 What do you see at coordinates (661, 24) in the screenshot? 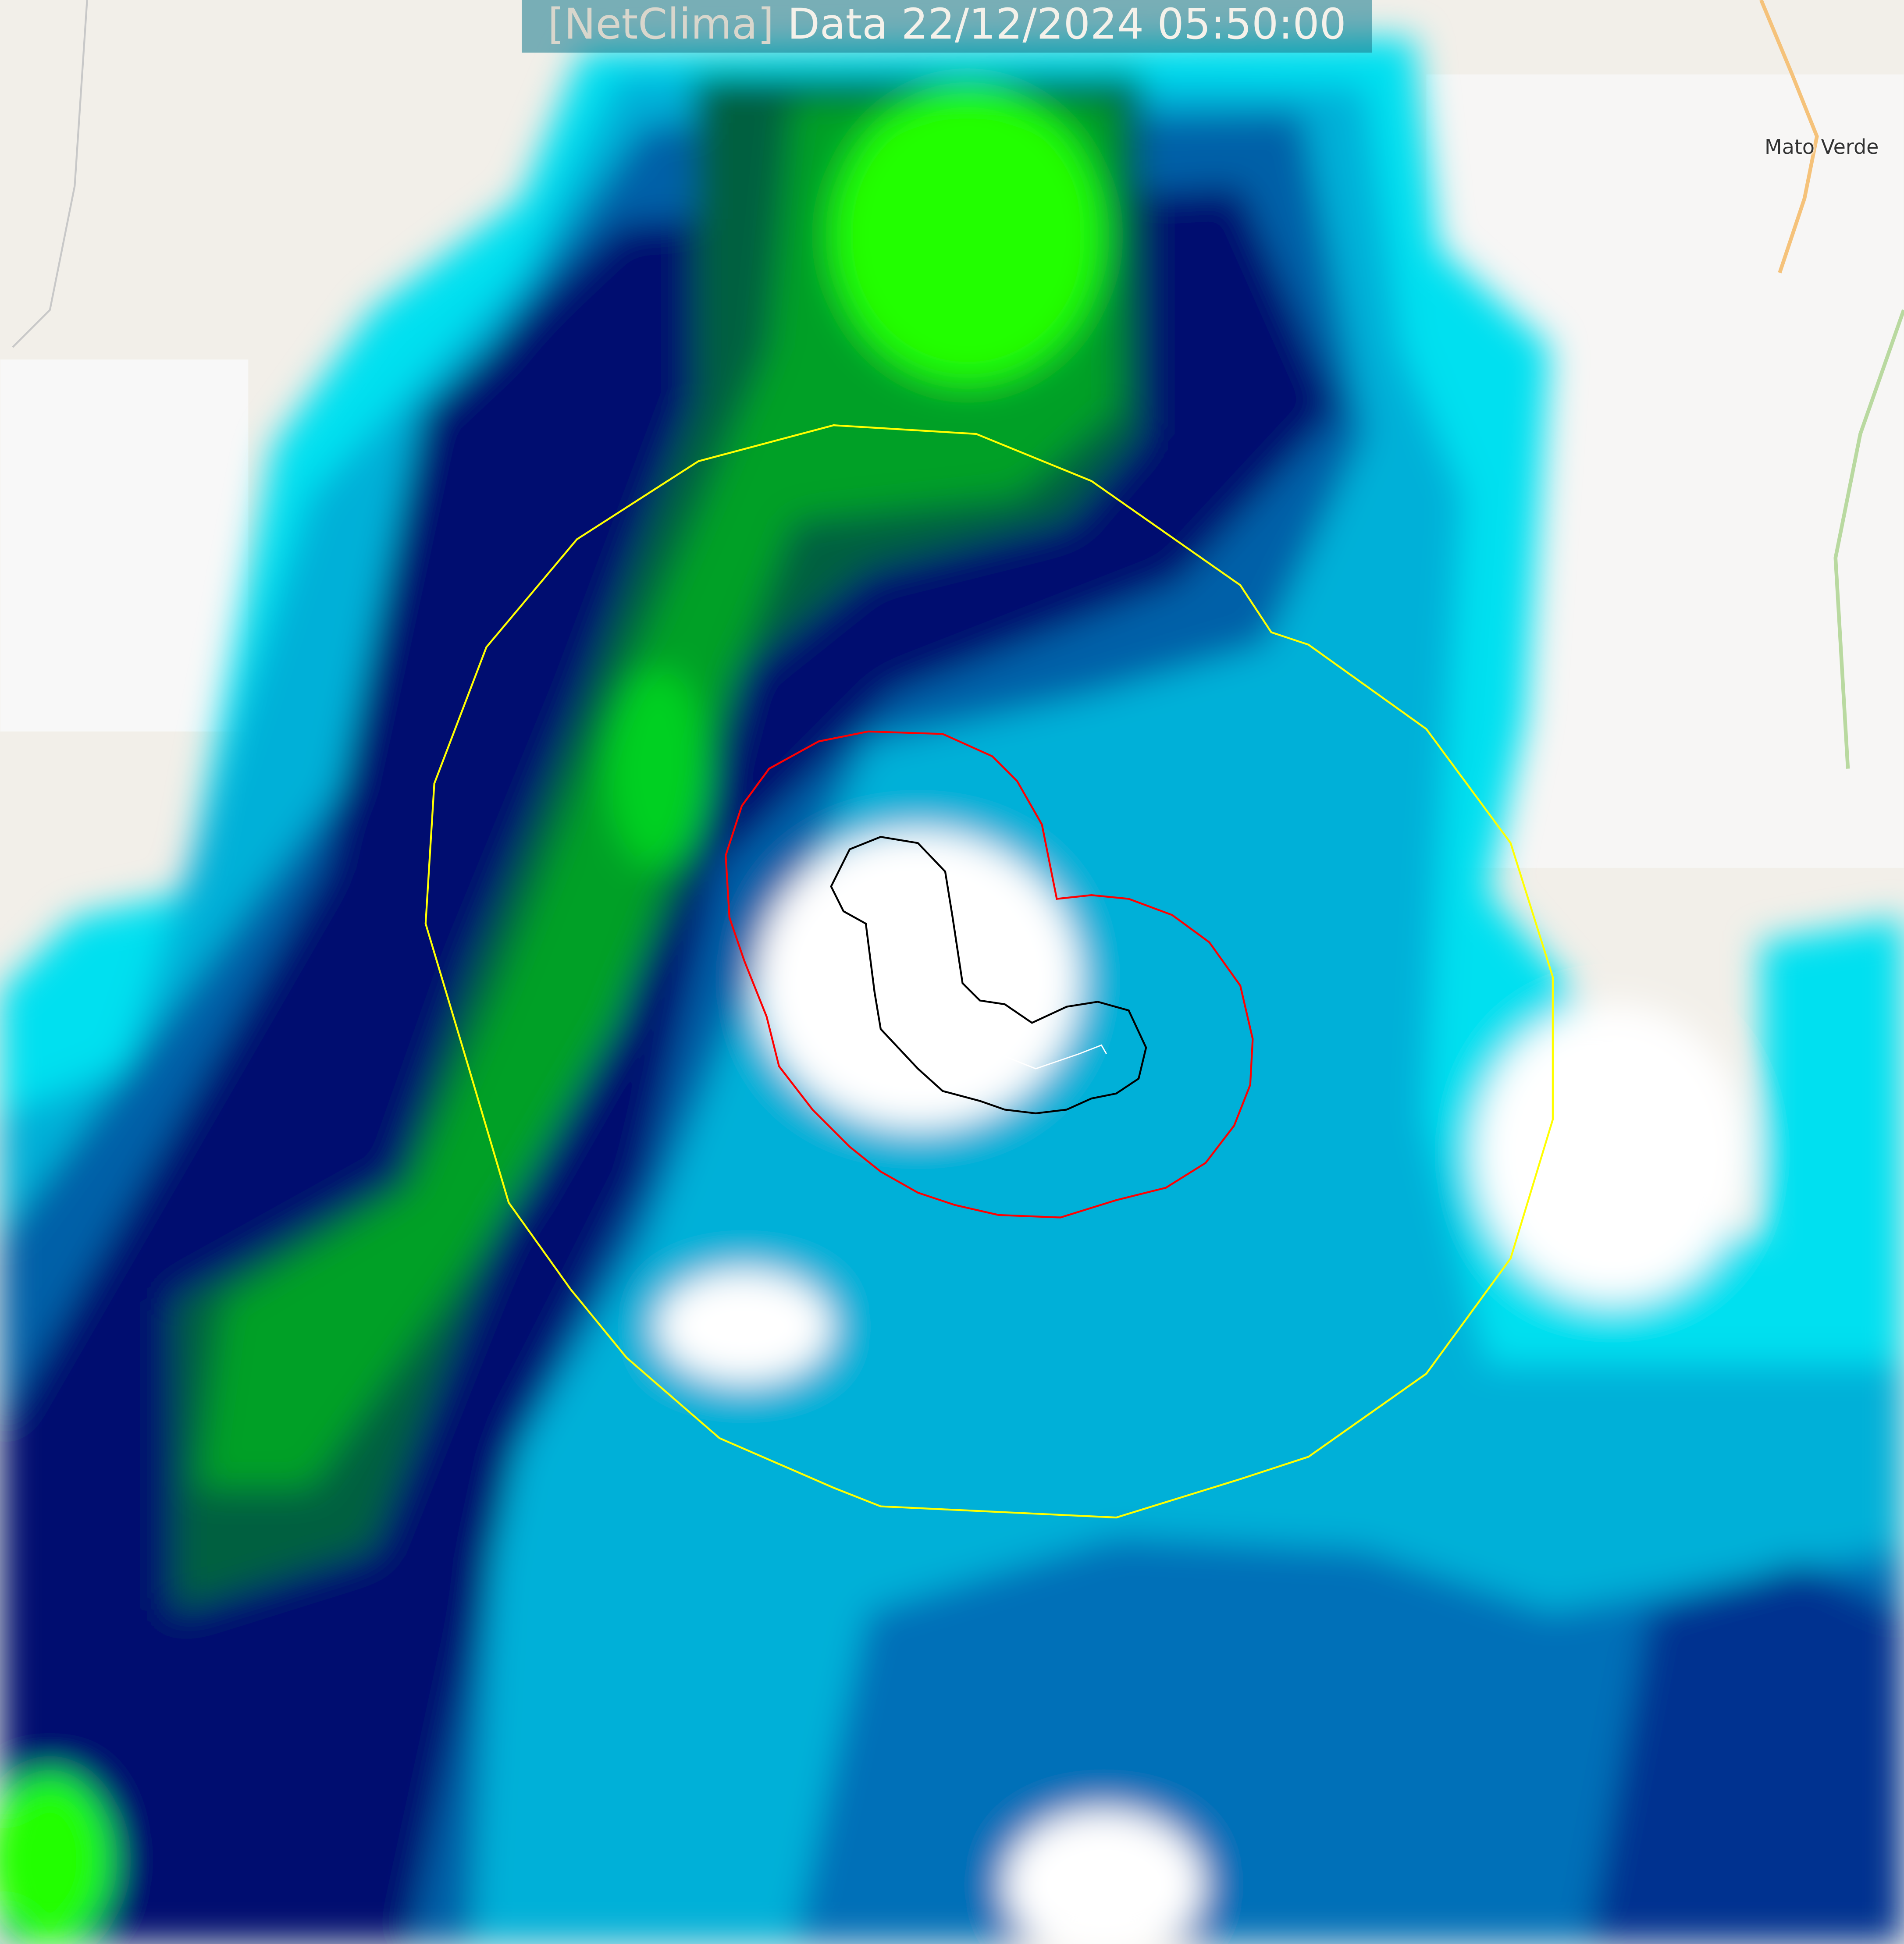
I see `brand-label: [NetClima]` at bounding box center [661, 24].